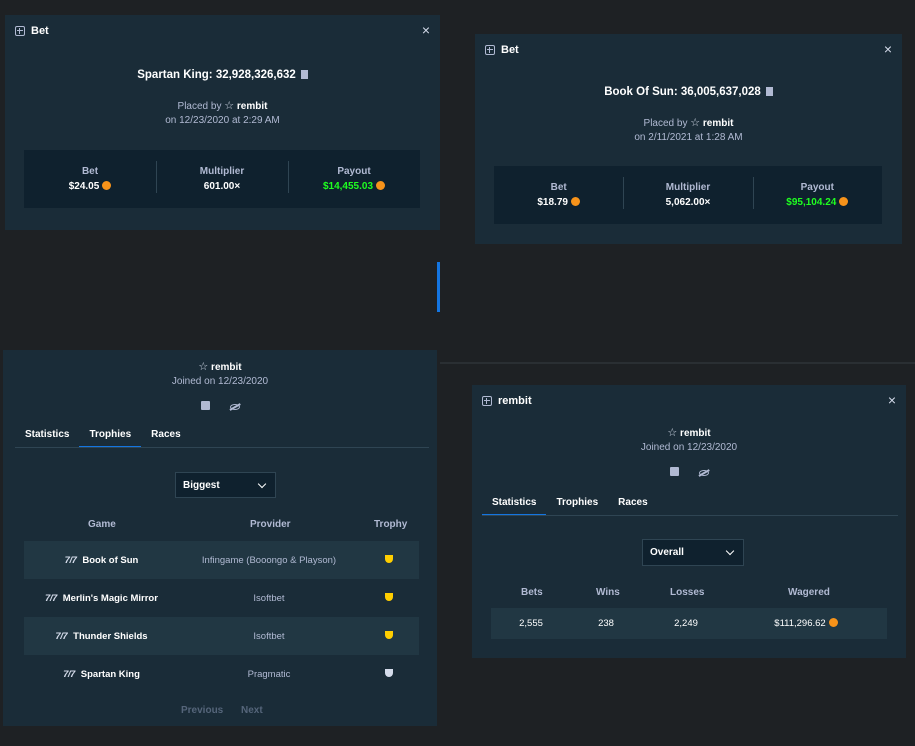 The height and width of the screenshot is (746, 915). Describe the element at coordinates (216, 75) in the screenshot. I see `game-id: Spartan King: 32,928,326,632` at that location.